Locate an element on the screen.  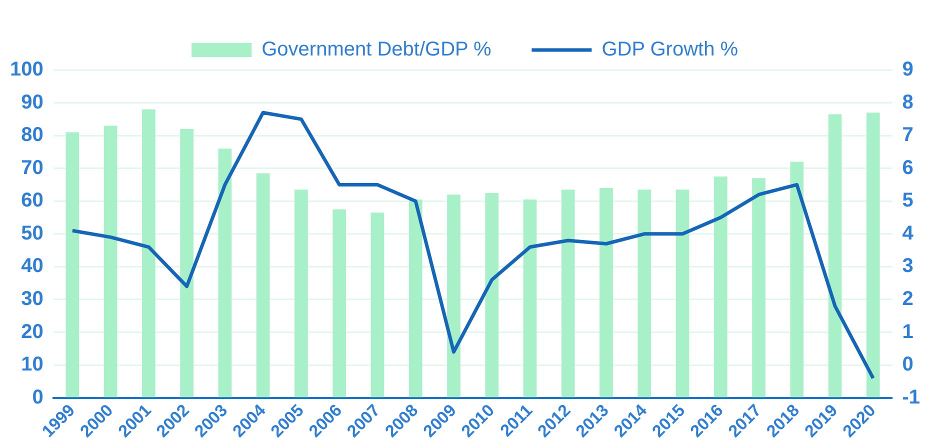
y2-tick-label: 0 is located at coordinates (908, 365).